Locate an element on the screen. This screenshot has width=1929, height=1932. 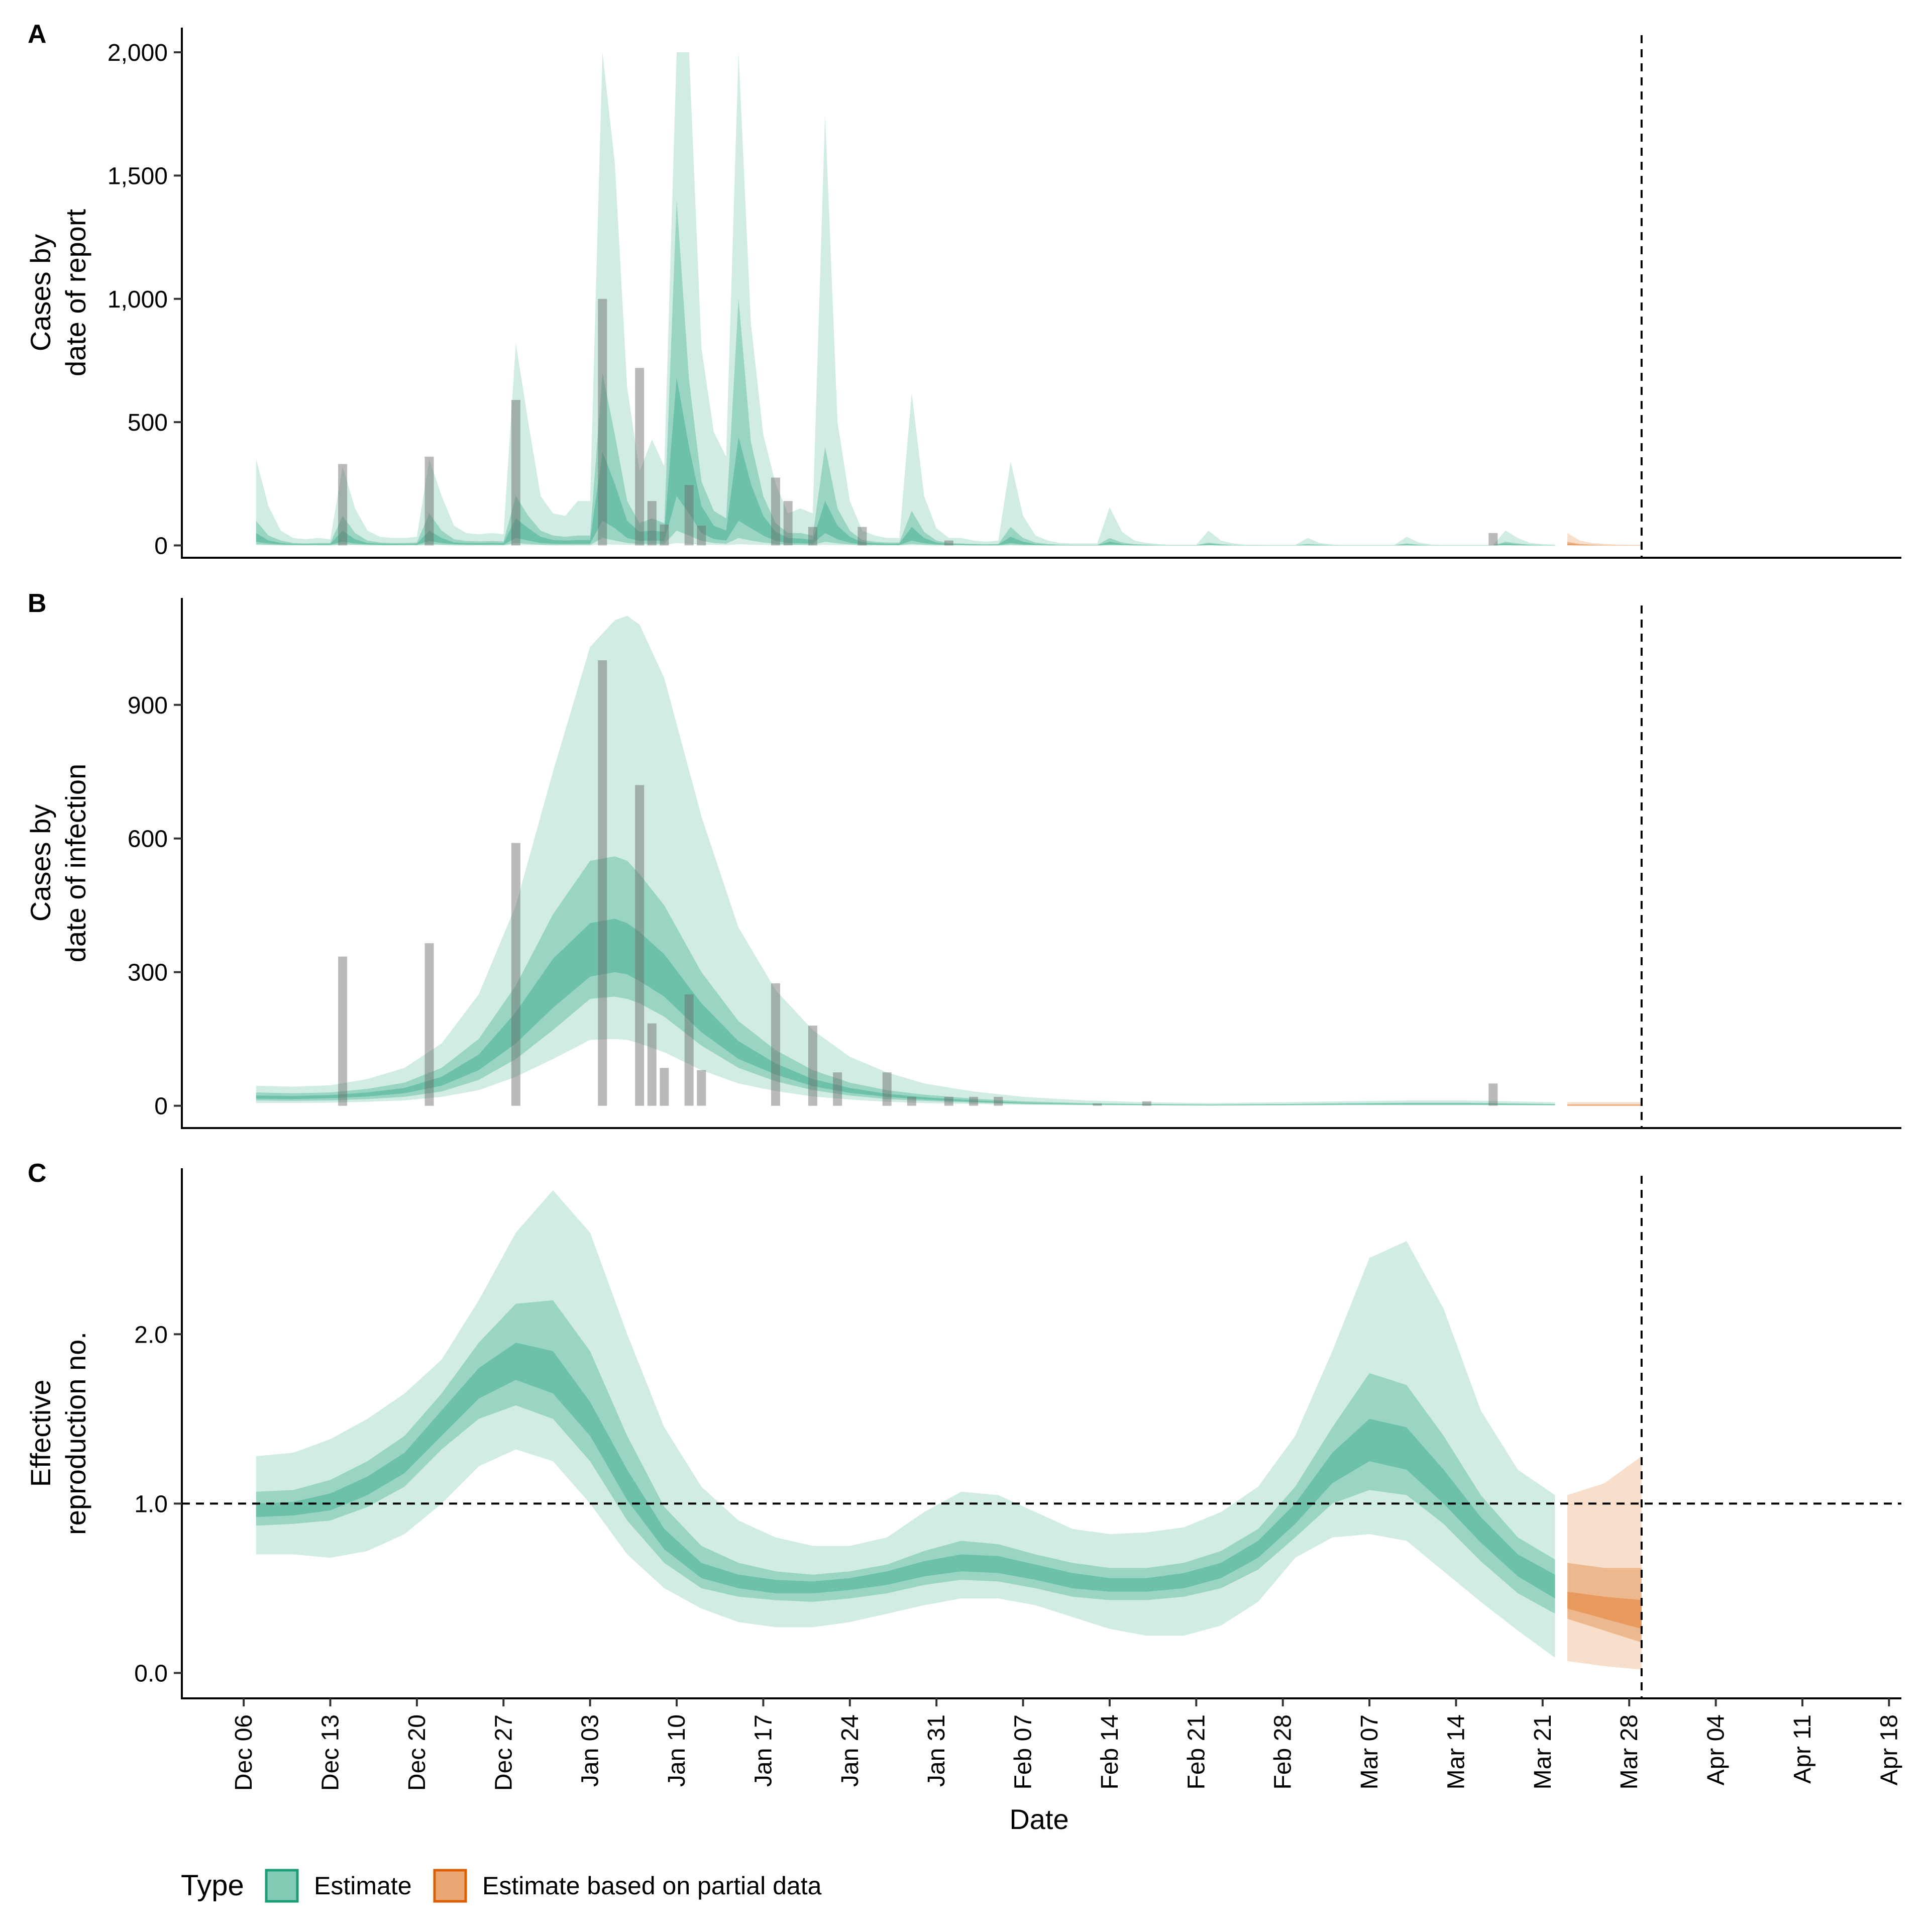
x-tick-label: Jan 17 is located at coordinates (763, 1750).